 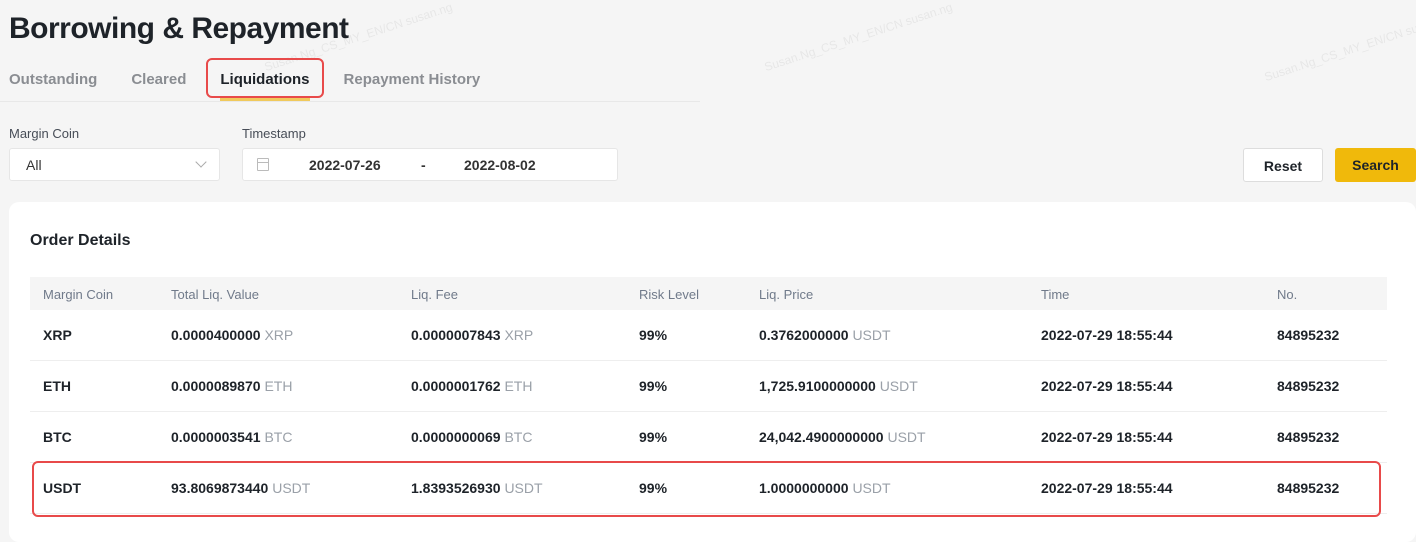 I want to click on highlight-box-tab, so click(x=265, y=78).